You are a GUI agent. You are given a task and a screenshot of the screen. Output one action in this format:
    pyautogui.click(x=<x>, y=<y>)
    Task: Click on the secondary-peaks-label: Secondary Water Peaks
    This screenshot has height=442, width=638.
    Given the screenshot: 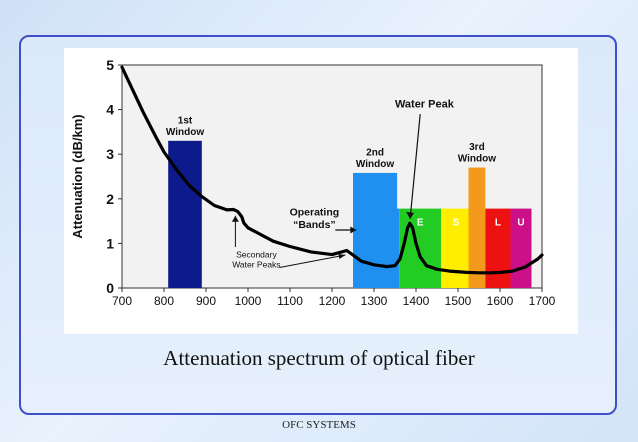 What is the action you would take?
    pyautogui.click(x=256, y=260)
    